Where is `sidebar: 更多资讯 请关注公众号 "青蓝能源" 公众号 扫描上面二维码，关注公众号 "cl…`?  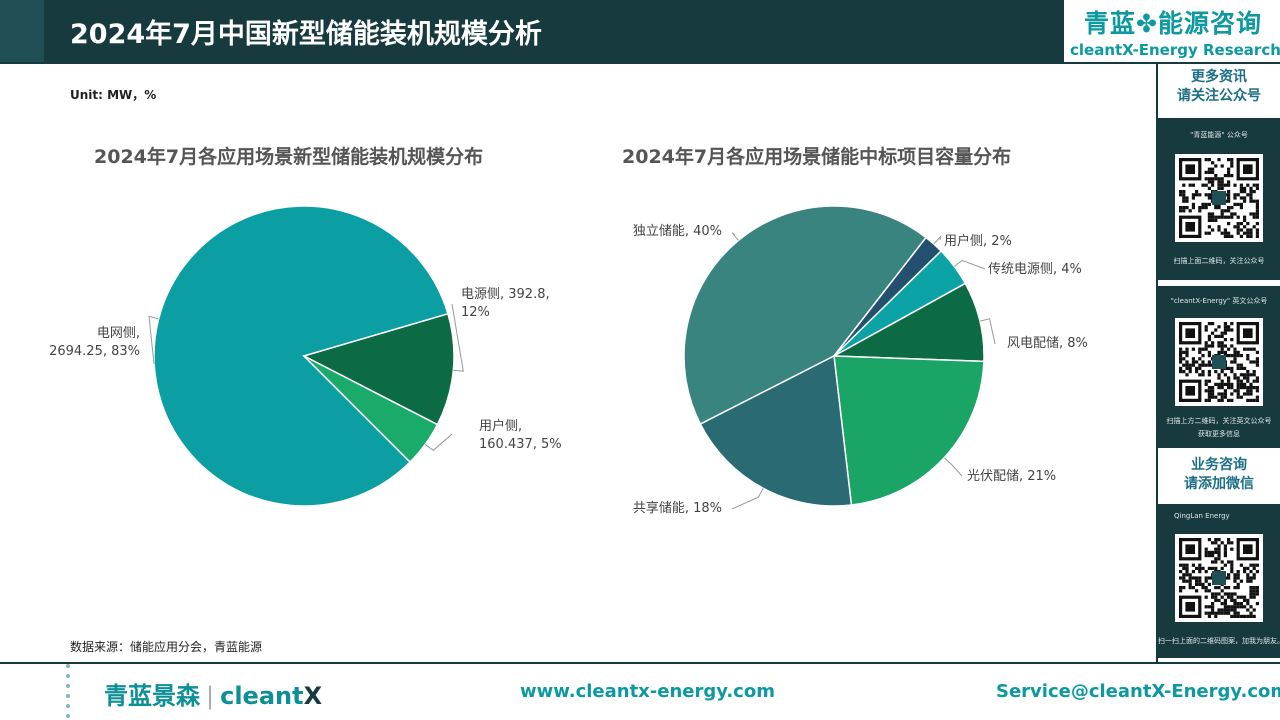 sidebar: 更多资讯 请关注公众号 "青蓝能源" 公众号 扫描上面二维码，关注公众号 "cl… is located at coordinates (1218, 363).